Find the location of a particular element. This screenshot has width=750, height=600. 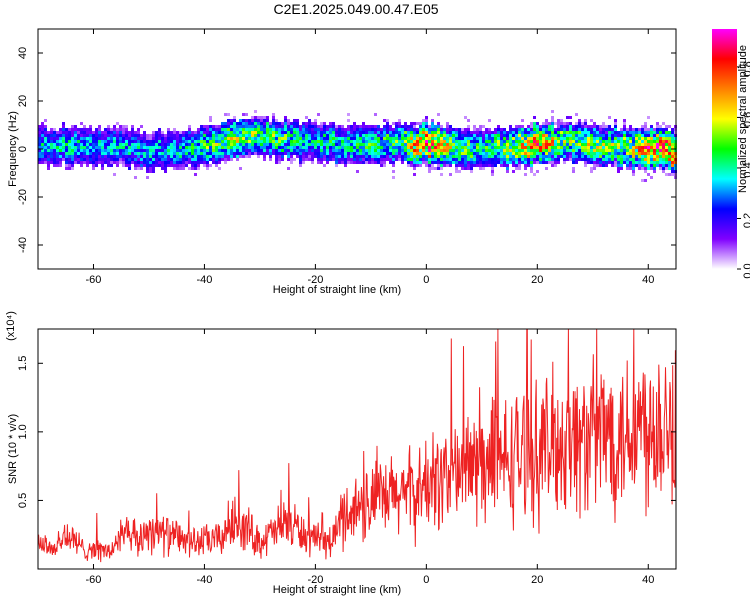

colorbar-tick-label: 0.2 is located at coordinates (746, 220).